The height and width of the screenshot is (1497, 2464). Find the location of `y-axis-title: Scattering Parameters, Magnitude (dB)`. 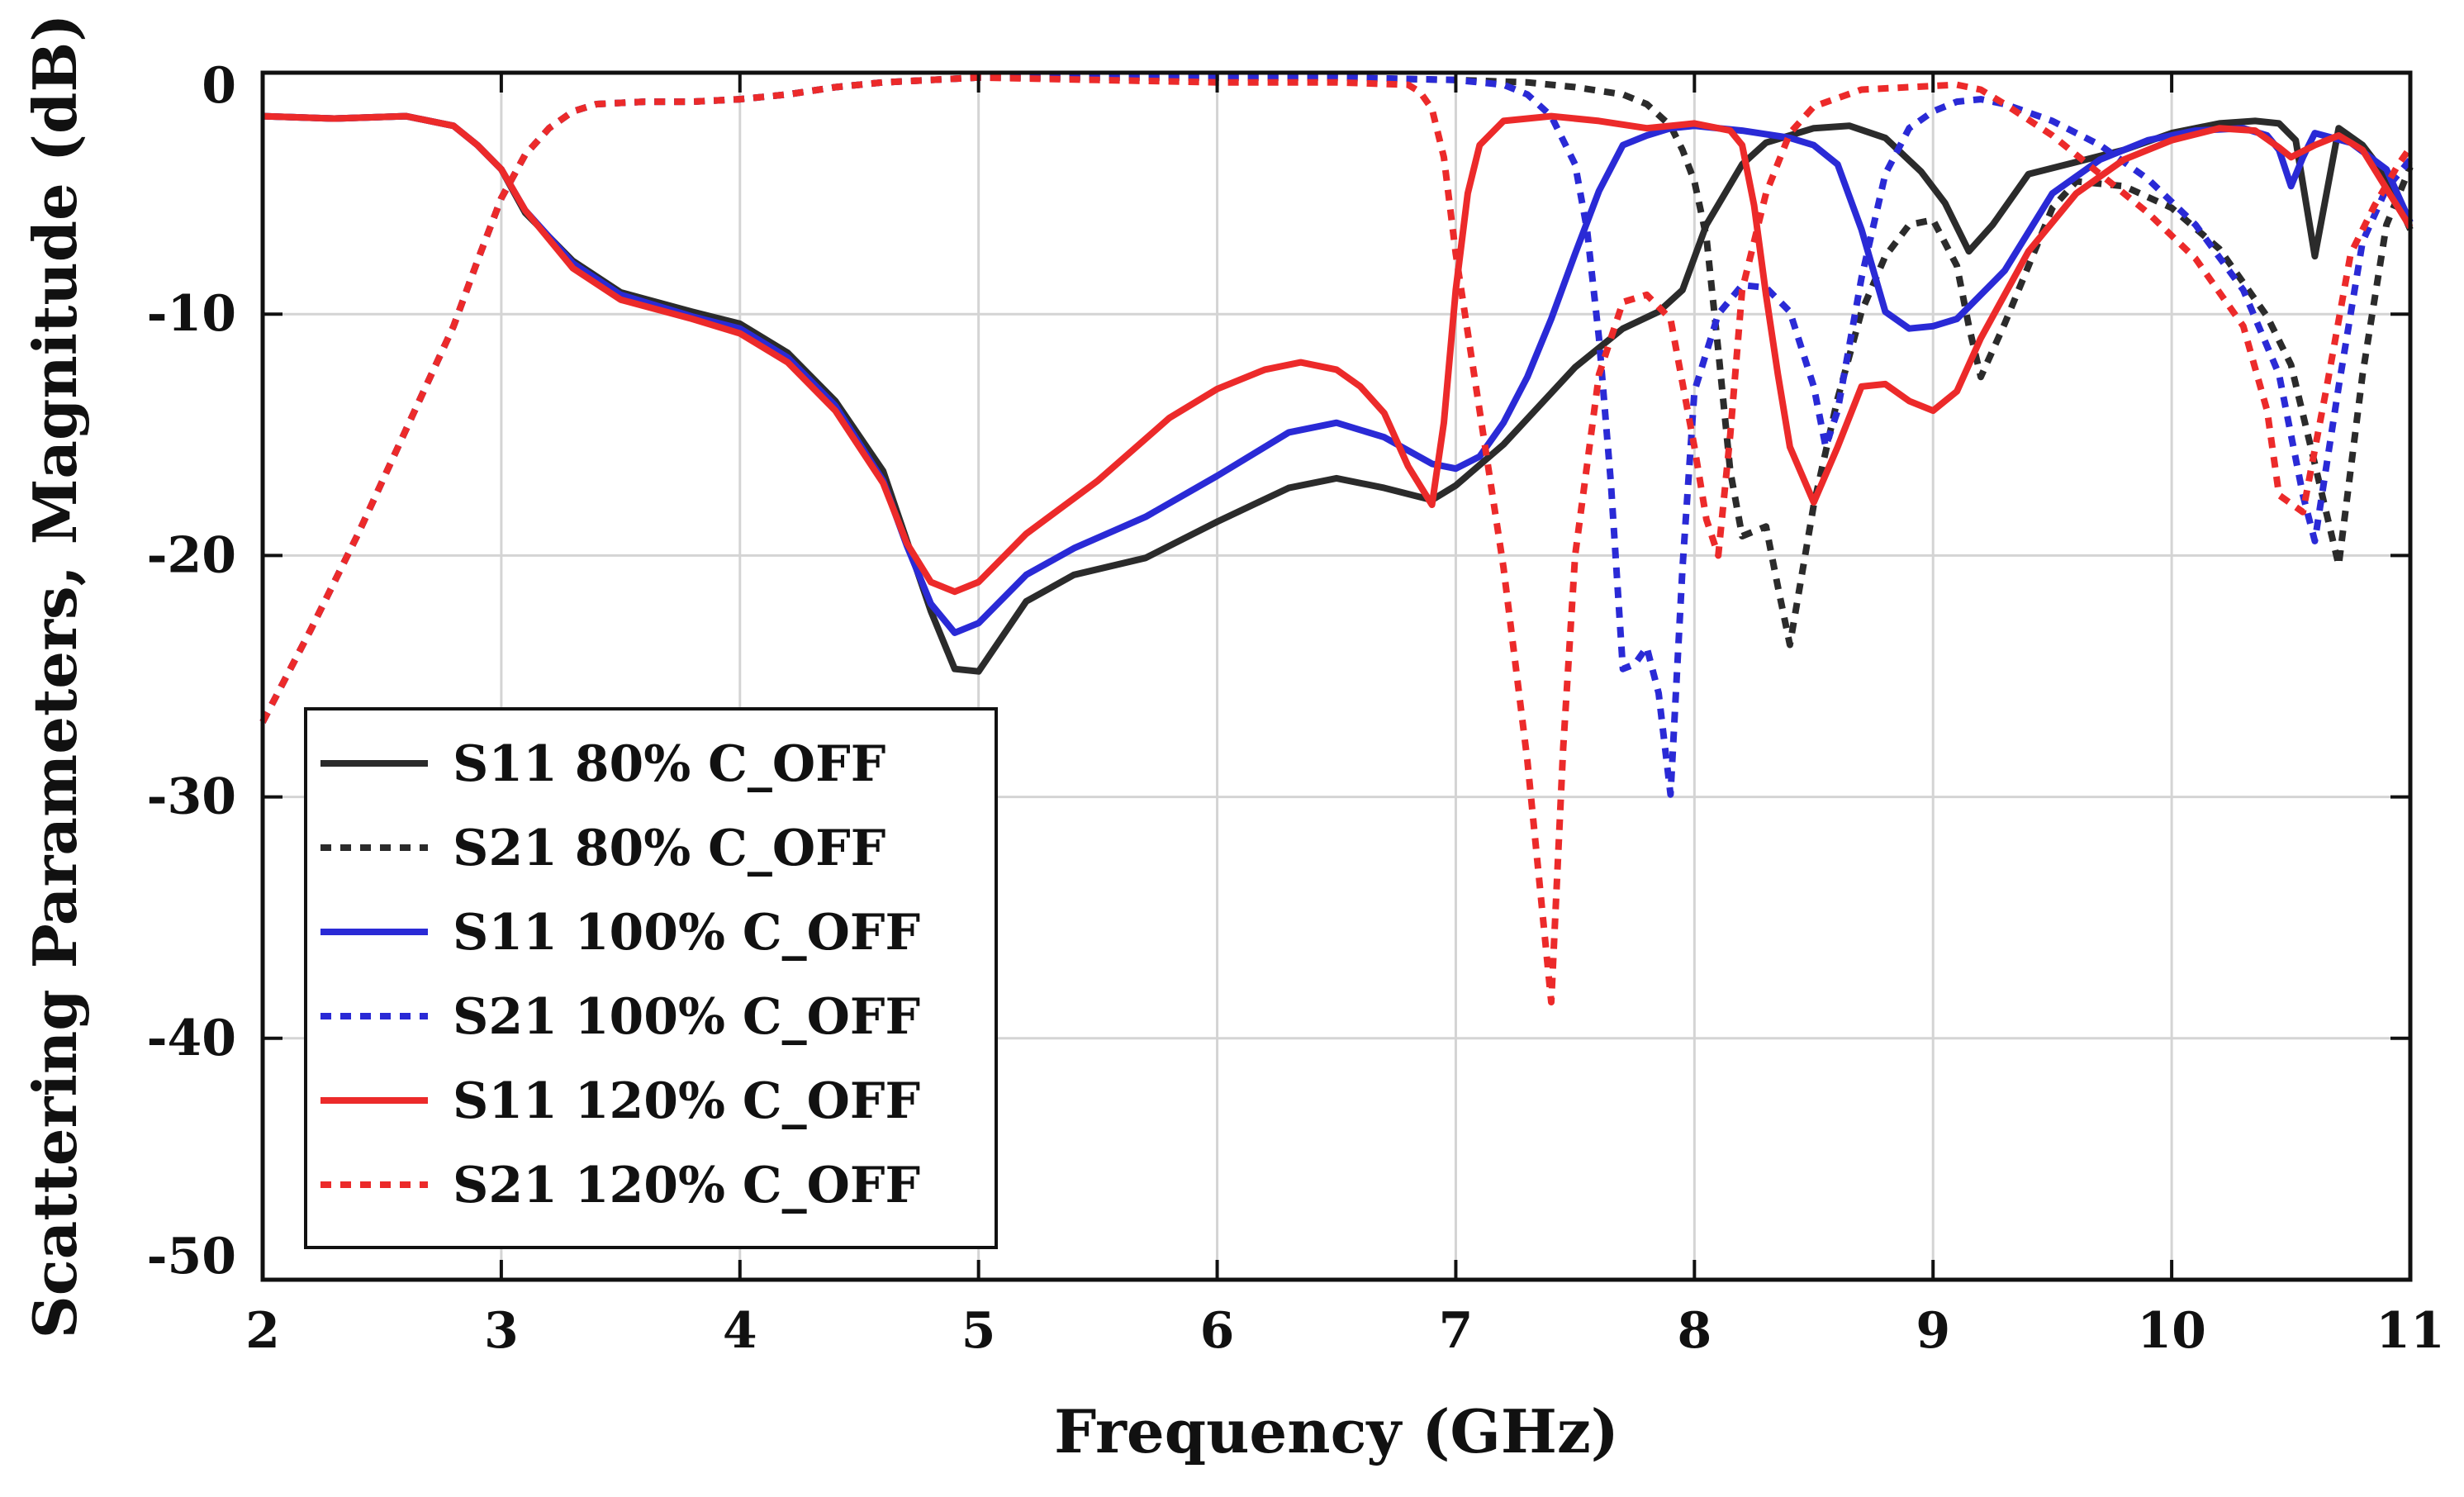

y-axis-title: Scattering Parameters, Magnitude (dB) is located at coordinates (55, 676).